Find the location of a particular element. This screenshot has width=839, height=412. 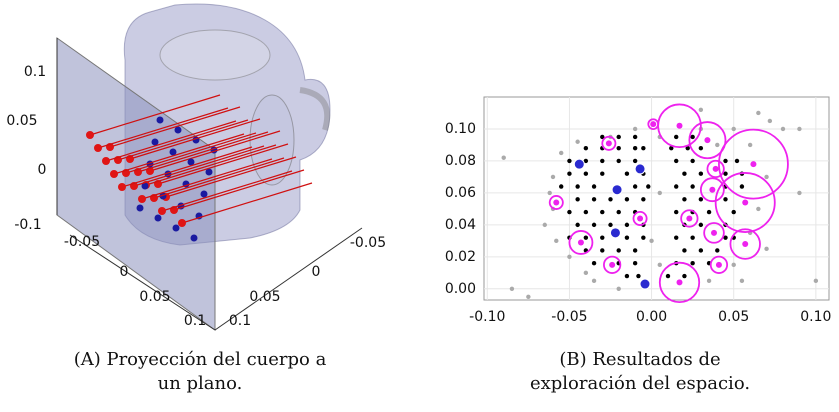

y-tick-label: 0.10 is located at coordinates (460, 129).